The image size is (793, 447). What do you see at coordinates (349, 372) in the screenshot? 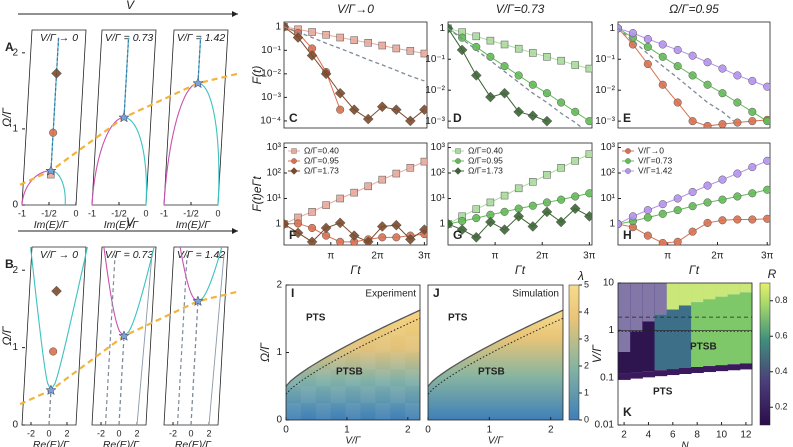
I see `region-label: PTSB` at bounding box center [349, 372].